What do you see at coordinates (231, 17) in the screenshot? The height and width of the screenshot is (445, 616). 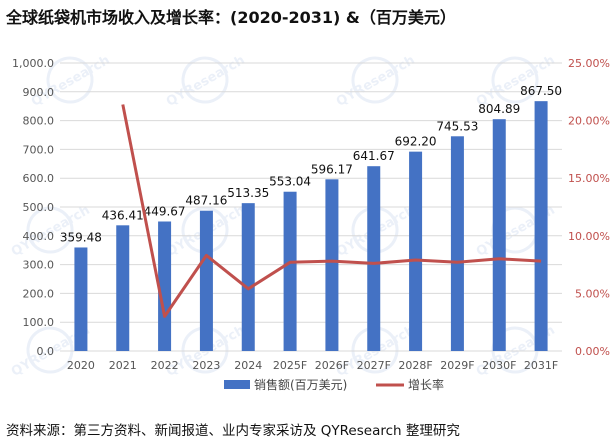 I see `chart-title: 全球纸袋机市场收入及增长率：(2020-2031) &（百万美元）` at bounding box center [231, 17].